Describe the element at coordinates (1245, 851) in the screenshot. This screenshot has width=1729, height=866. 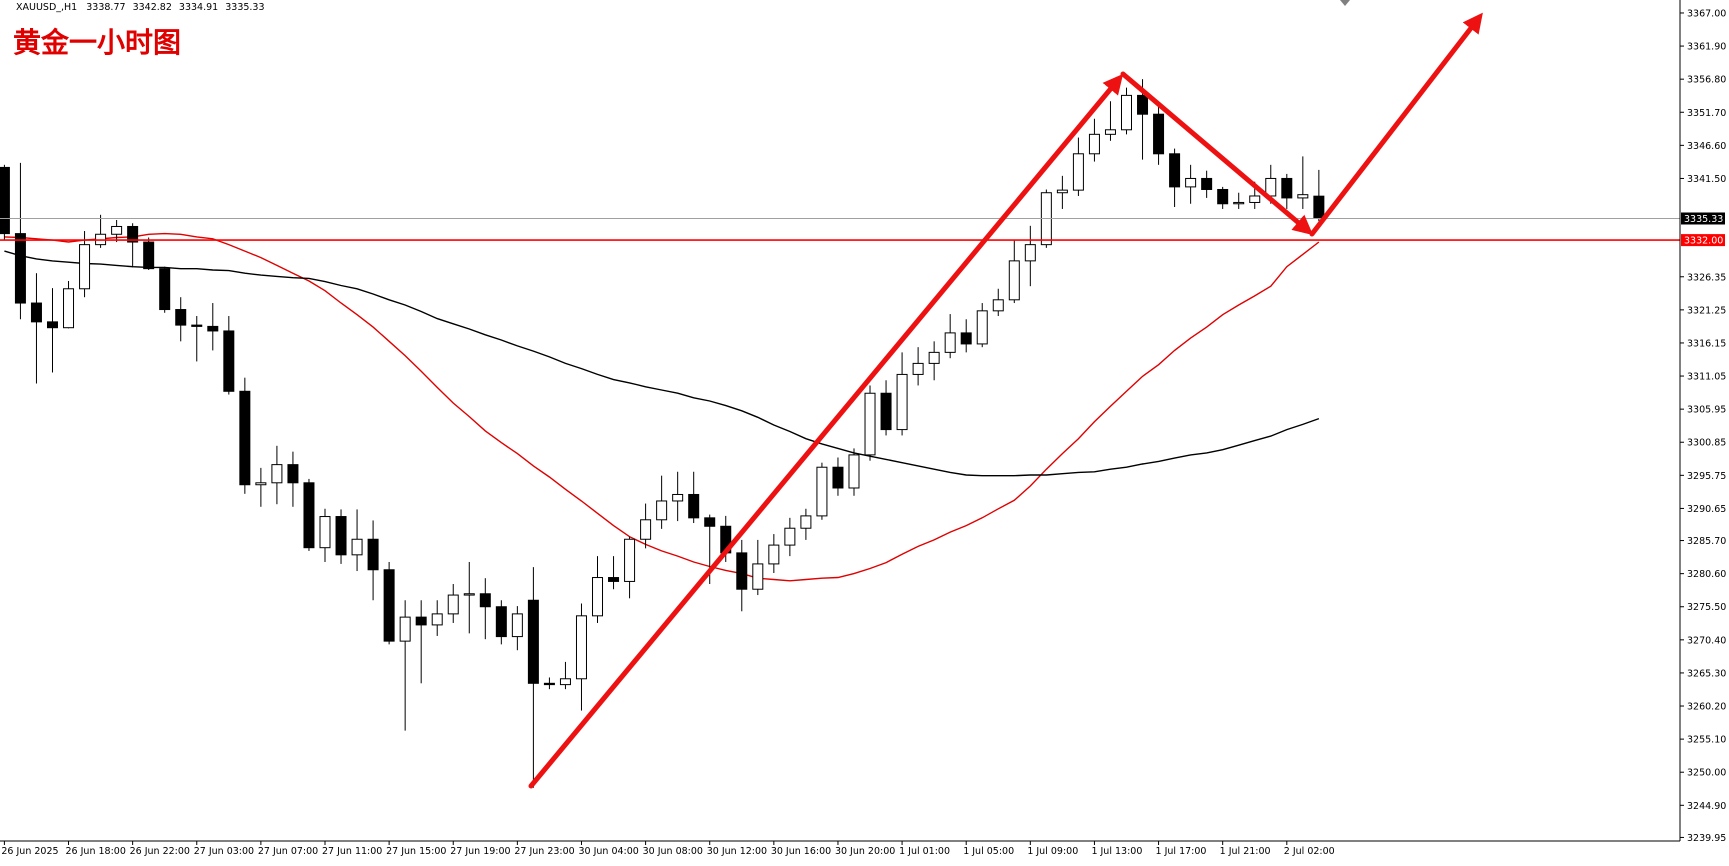
I see `x-tick-label: 1 Jul 21:00` at that location.